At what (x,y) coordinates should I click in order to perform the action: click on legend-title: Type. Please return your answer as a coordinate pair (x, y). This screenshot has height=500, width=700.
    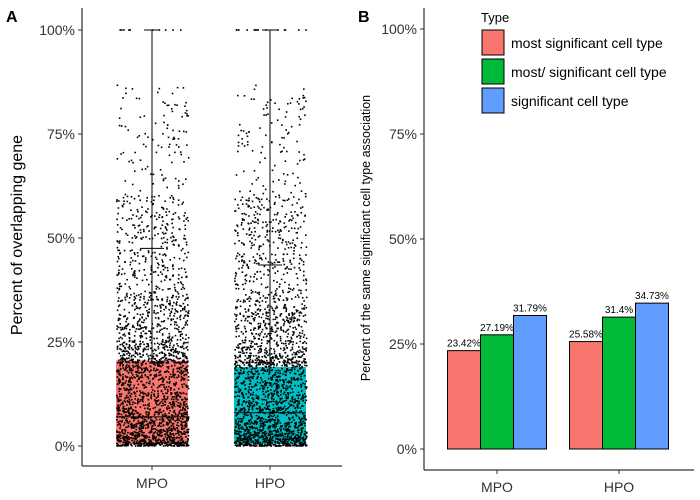
    Looking at the image, I should click on (495, 17).